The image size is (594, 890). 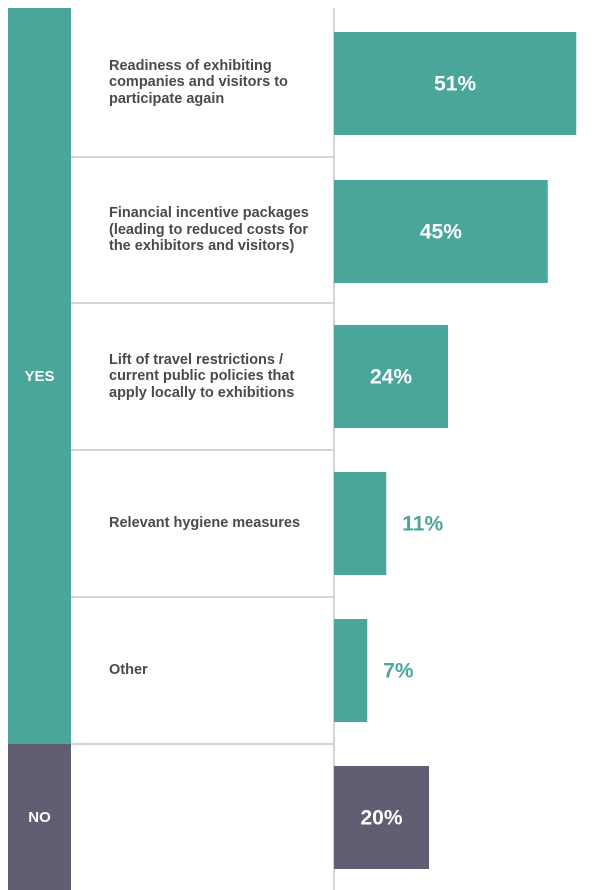 I want to click on no-group-label: NO, so click(x=39, y=817).